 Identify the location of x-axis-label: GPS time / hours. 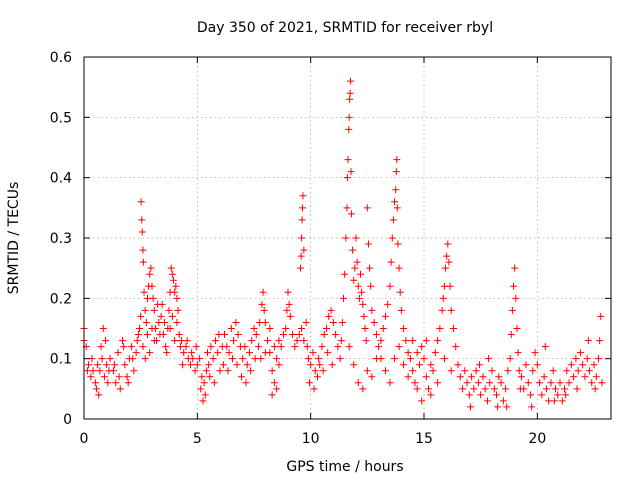
(344, 467).